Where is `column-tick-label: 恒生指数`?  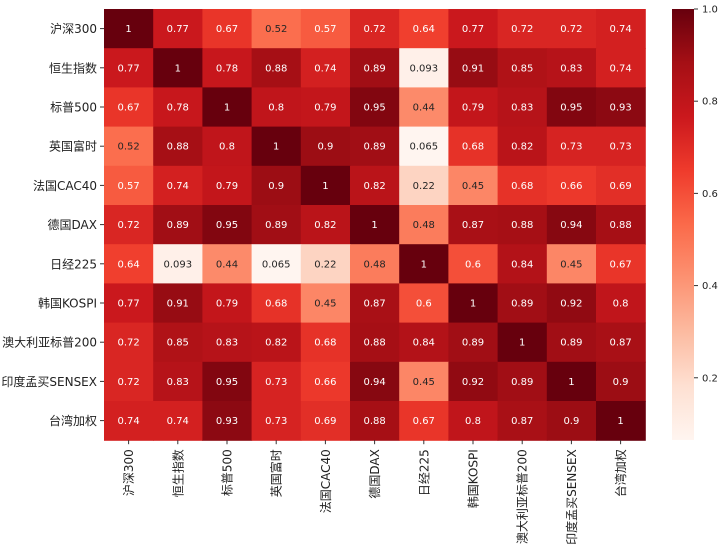
column-tick-label: 恒生指数 is located at coordinates (177, 473).